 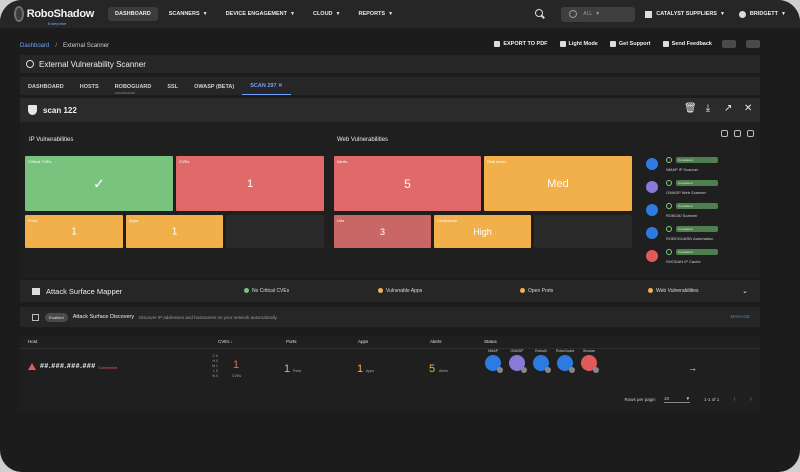 What do you see at coordinates (236, 365) in the screenshot?
I see `cves-count: 1` at bounding box center [236, 365].